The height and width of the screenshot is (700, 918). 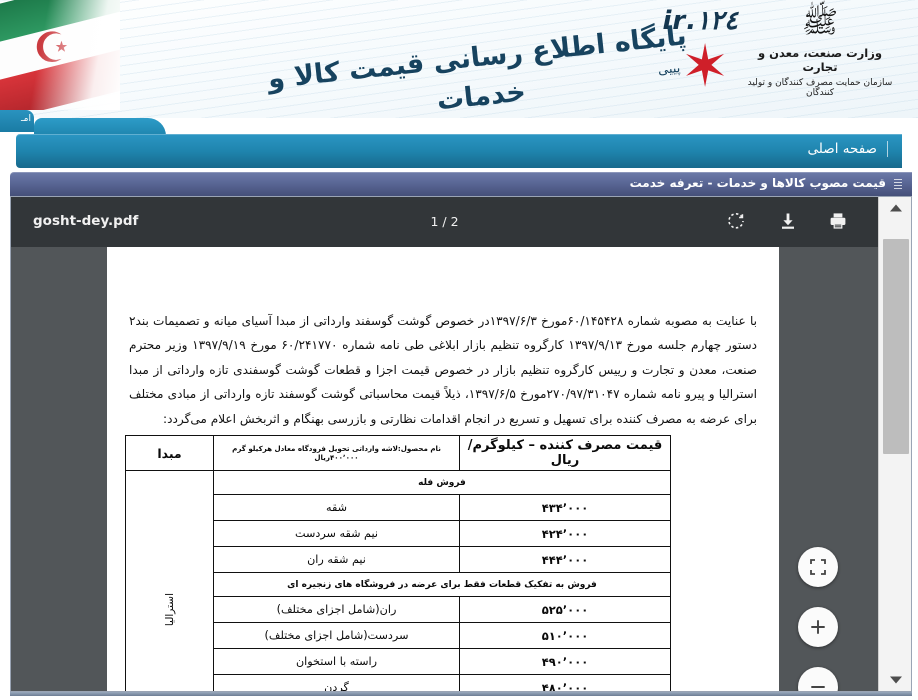 I want to click on brand-domain-label: ۱۲٤.ir, so click(x=700, y=21).